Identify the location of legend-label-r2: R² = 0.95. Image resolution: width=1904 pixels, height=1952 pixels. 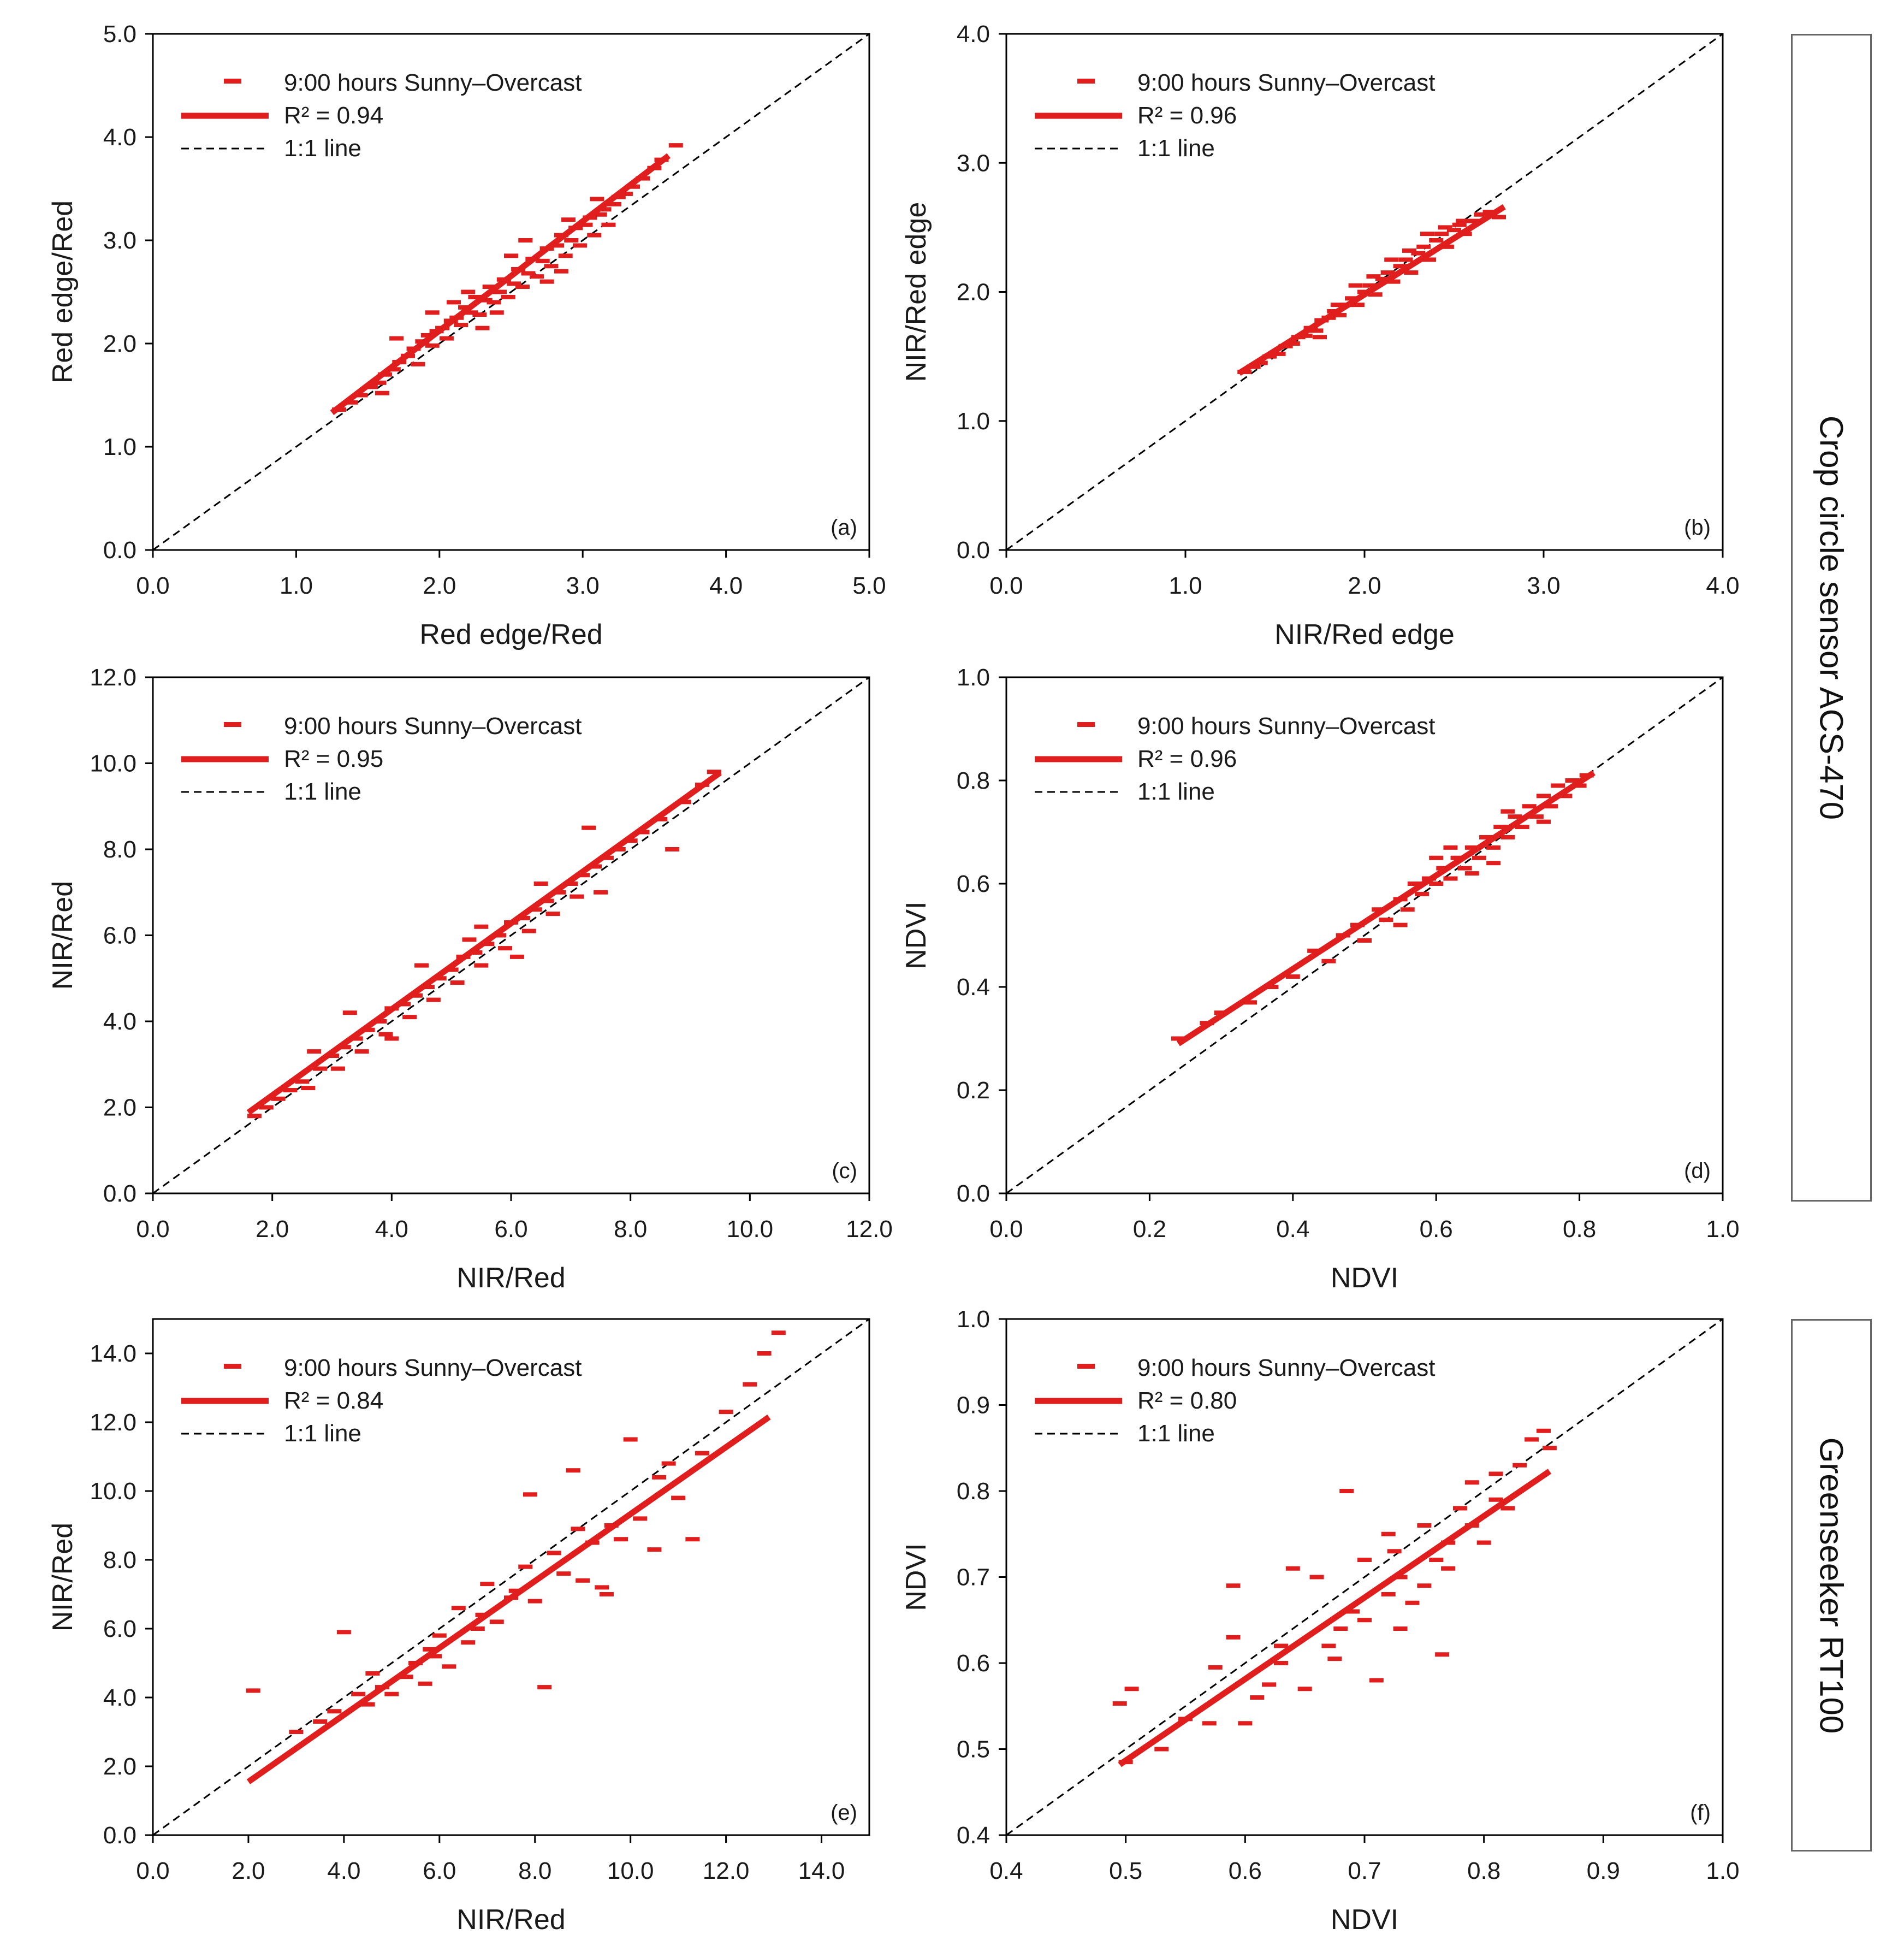
(333, 759).